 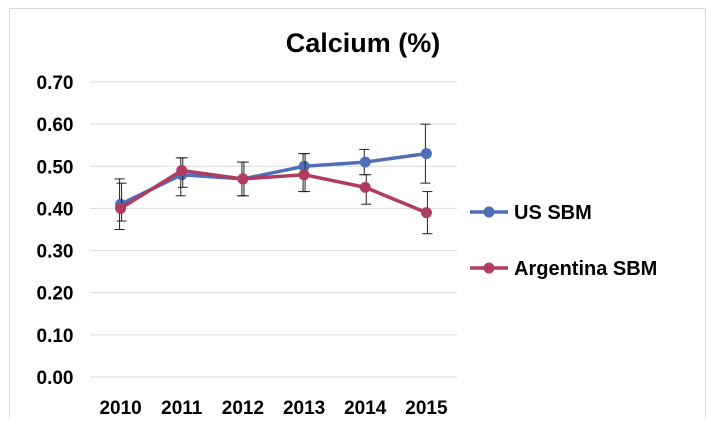 What do you see at coordinates (55, 336) in the screenshot?
I see `y-tick-label: 0.10` at bounding box center [55, 336].